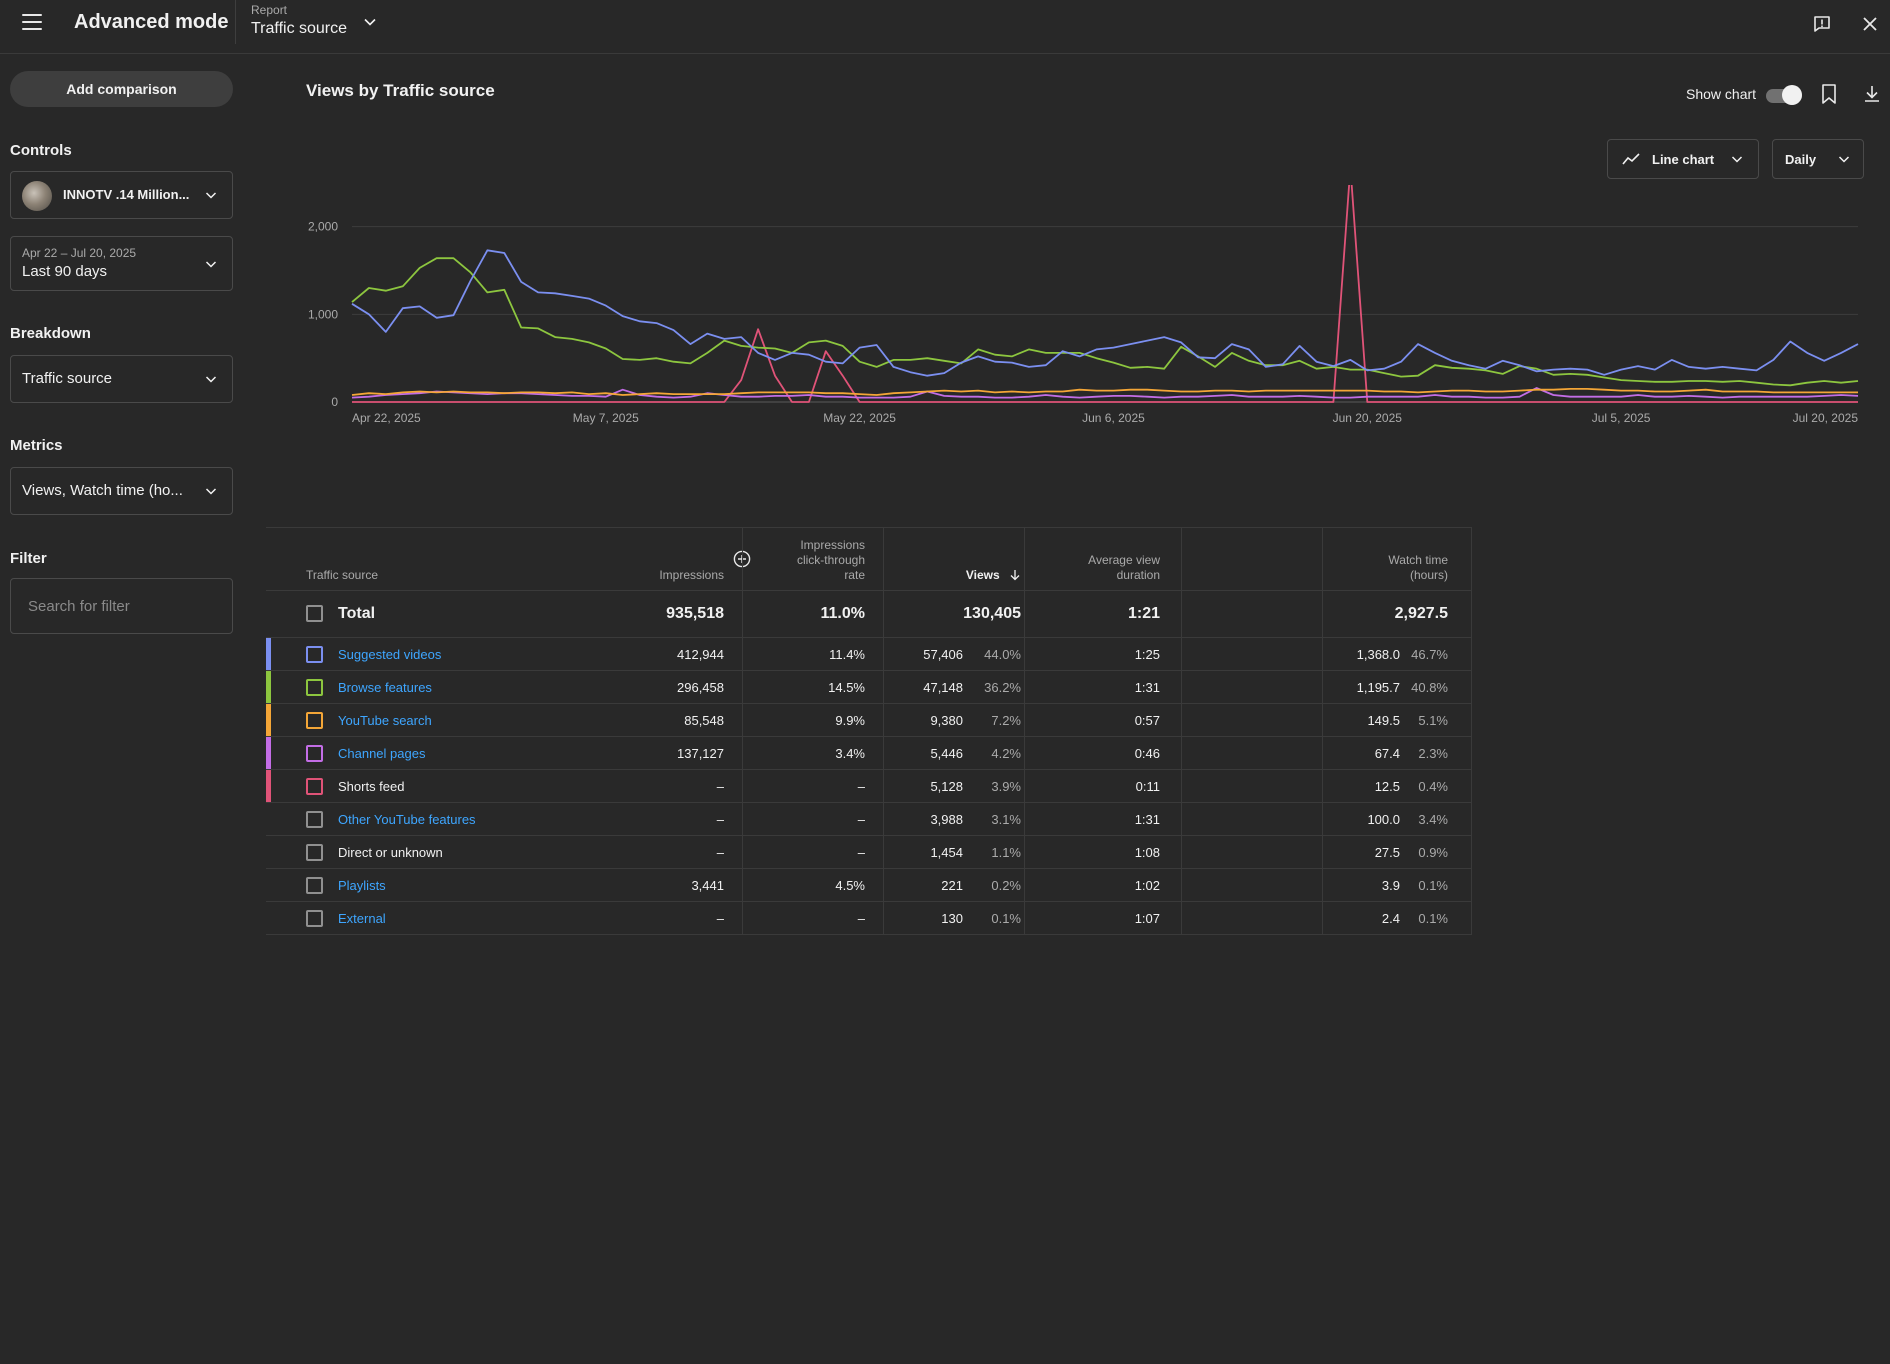 The width and height of the screenshot is (1890, 1364). I want to click on row-ctr: 14.5%, so click(846, 687).